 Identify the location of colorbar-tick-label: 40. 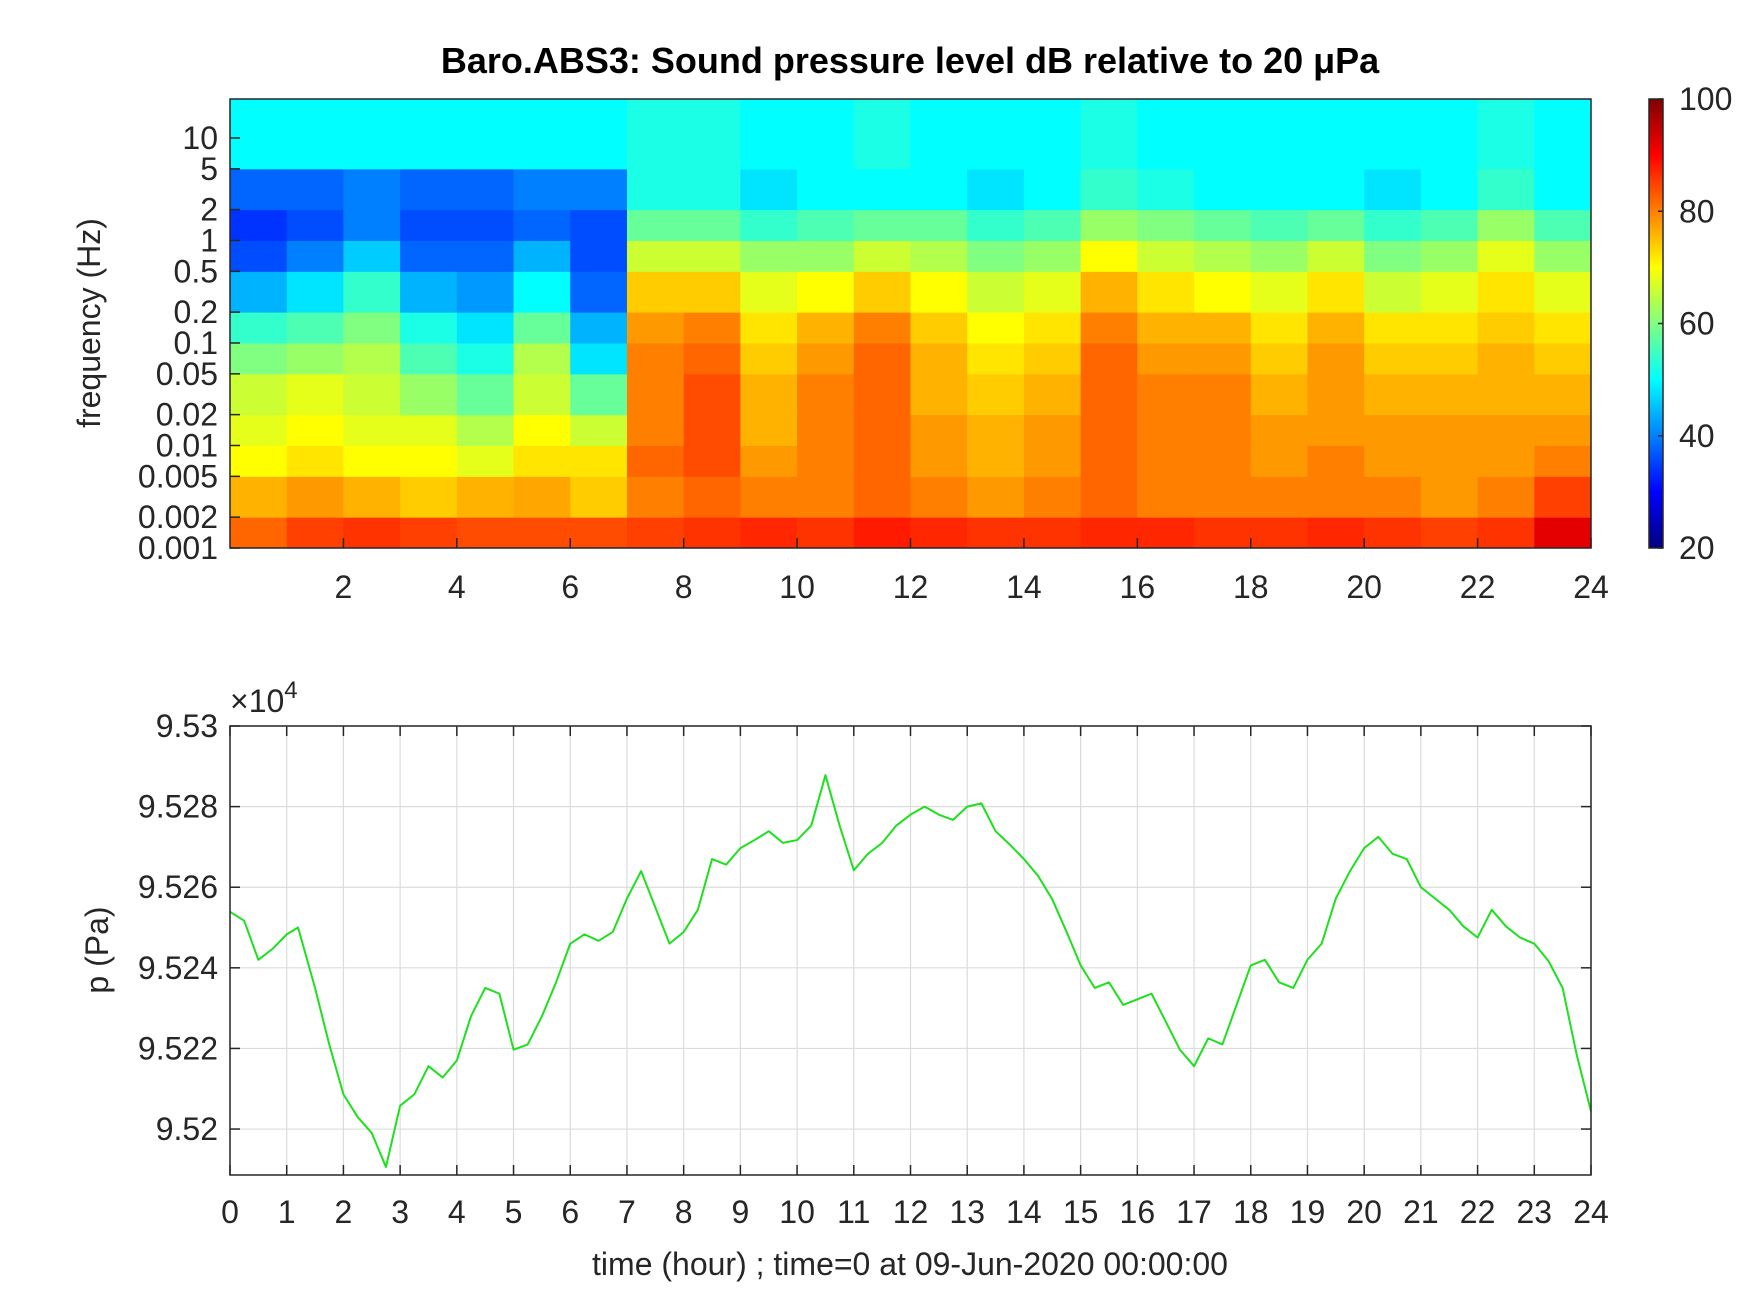
(1697, 436).